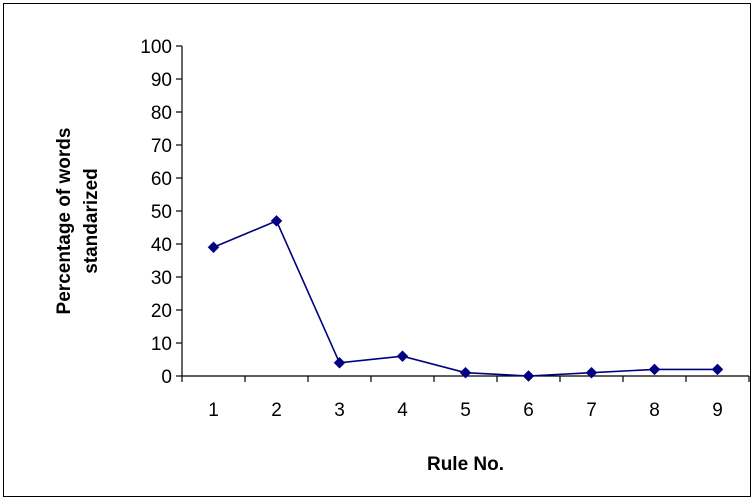 The image size is (755, 501). I want to click on x-tick-label: 1, so click(213, 410).